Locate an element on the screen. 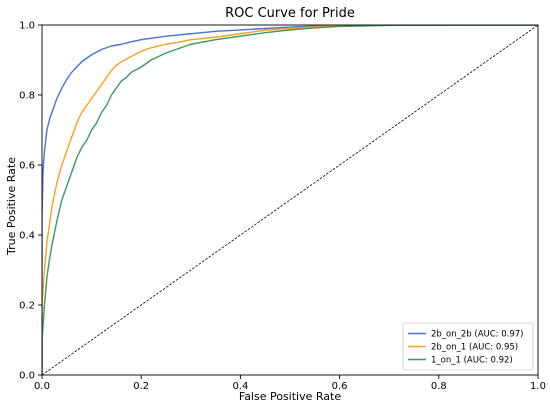 The image size is (550, 412). y-tick-label: 0.8 is located at coordinates (27, 96).